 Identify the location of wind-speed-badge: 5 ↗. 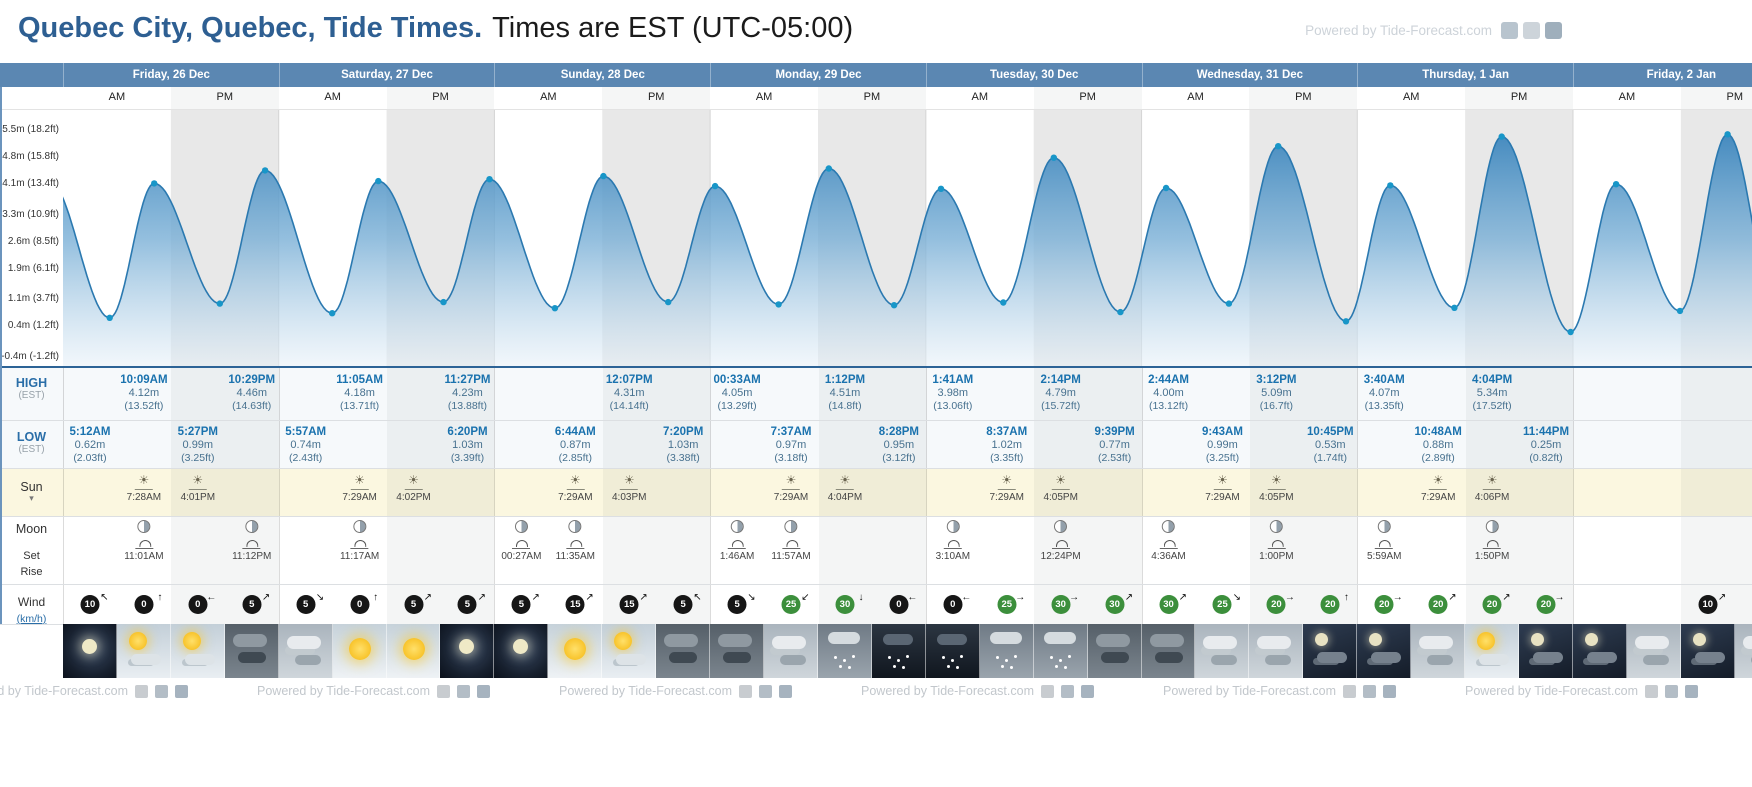
(471, 603).